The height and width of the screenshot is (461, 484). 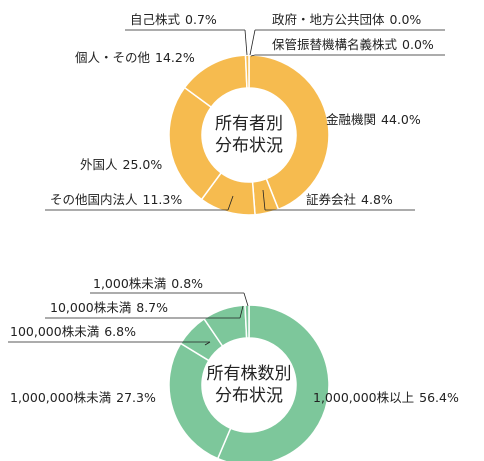 I want to click on segment-label: 証券会社 4.8%, so click(x=349, y=199).